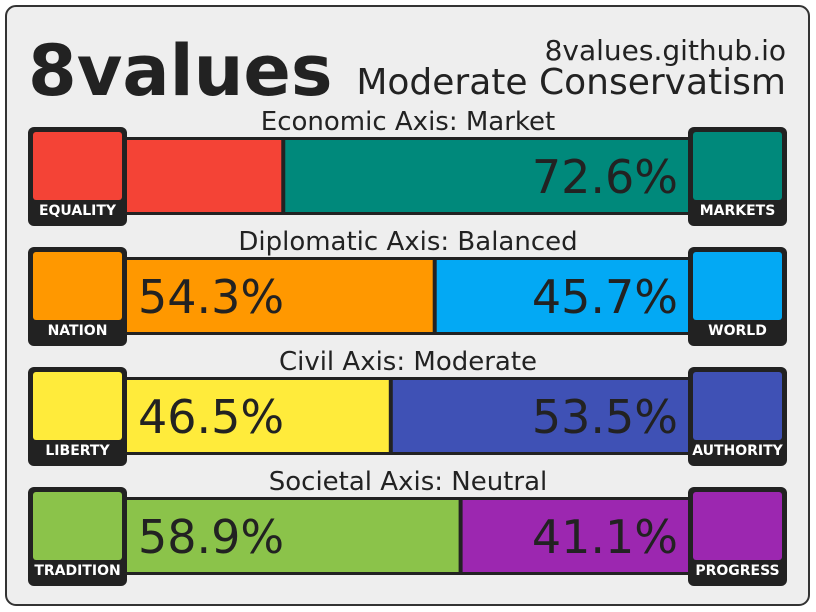 The height and width of the screenshot is (612, 816). Describe the element at coordinates (738, 211) in the screenshot. I see `right-label: MARKETS` at that location.